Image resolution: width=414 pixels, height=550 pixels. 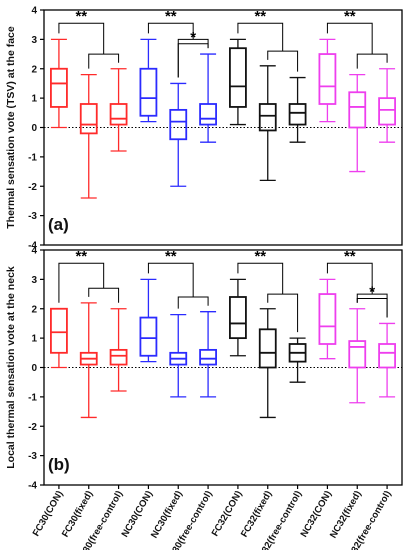 I want to click on significance-bracket: *, so click(x=372, y=300).